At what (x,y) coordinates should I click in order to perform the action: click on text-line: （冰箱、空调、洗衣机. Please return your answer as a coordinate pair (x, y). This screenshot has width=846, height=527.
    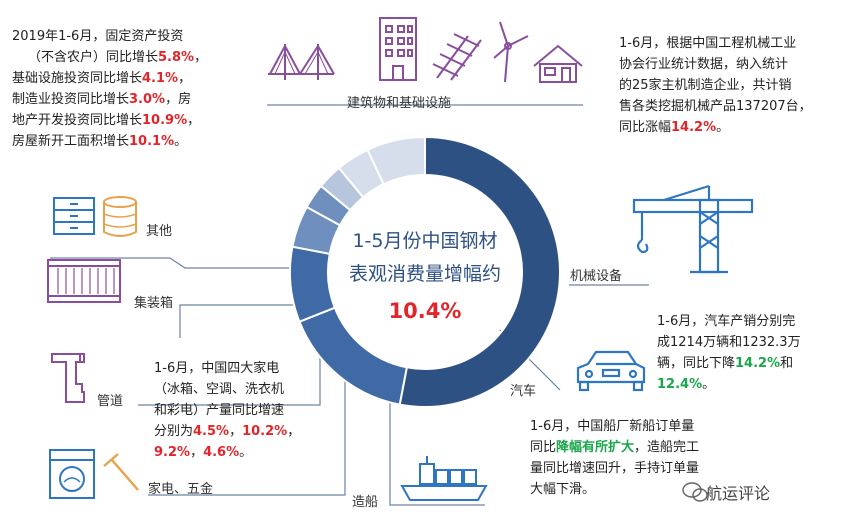
    Looking at the image, I should click on (219, 389).